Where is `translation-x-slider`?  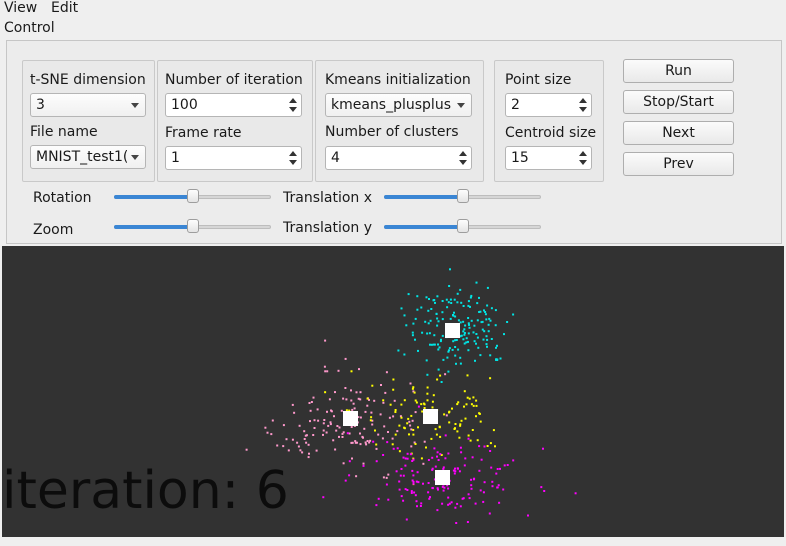
translation-x-slider is located at coordinates (462, 197).